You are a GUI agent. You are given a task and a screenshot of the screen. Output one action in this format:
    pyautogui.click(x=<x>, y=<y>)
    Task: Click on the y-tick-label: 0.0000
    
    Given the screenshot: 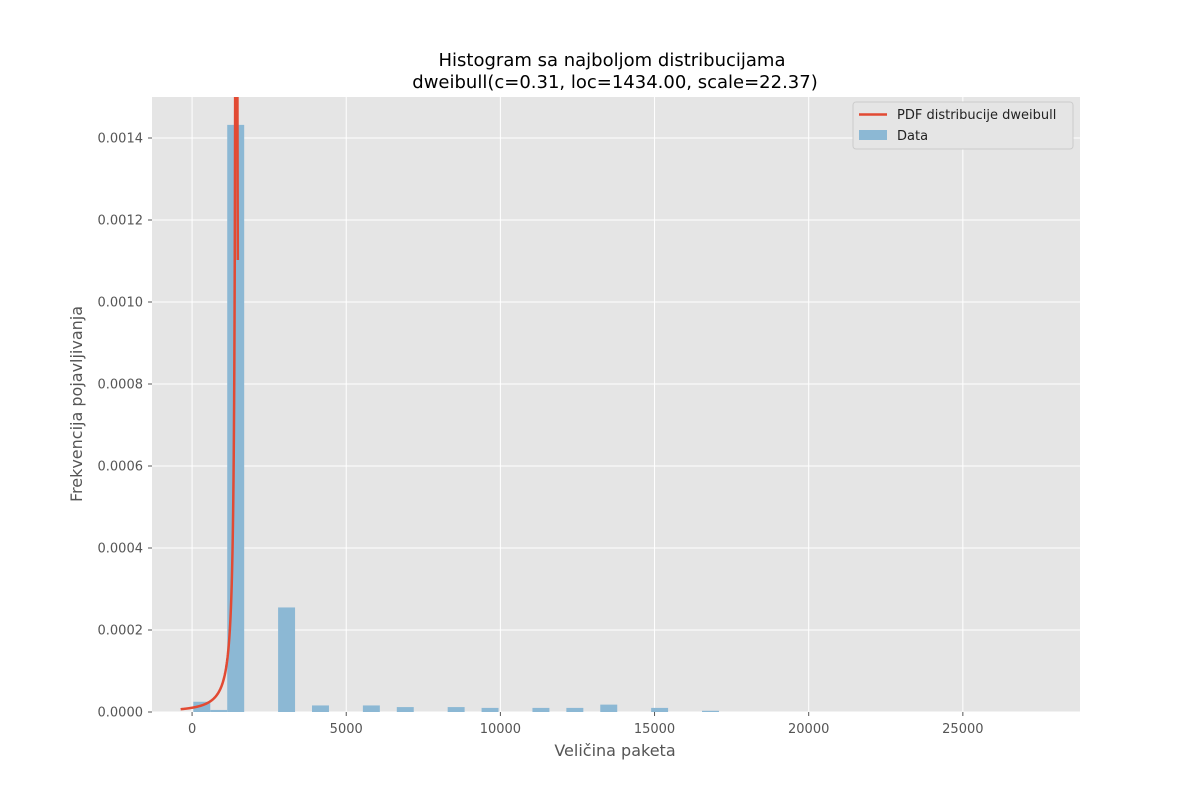 What is the action you would take?
    pyautogui.click(x=121, y=713)
    